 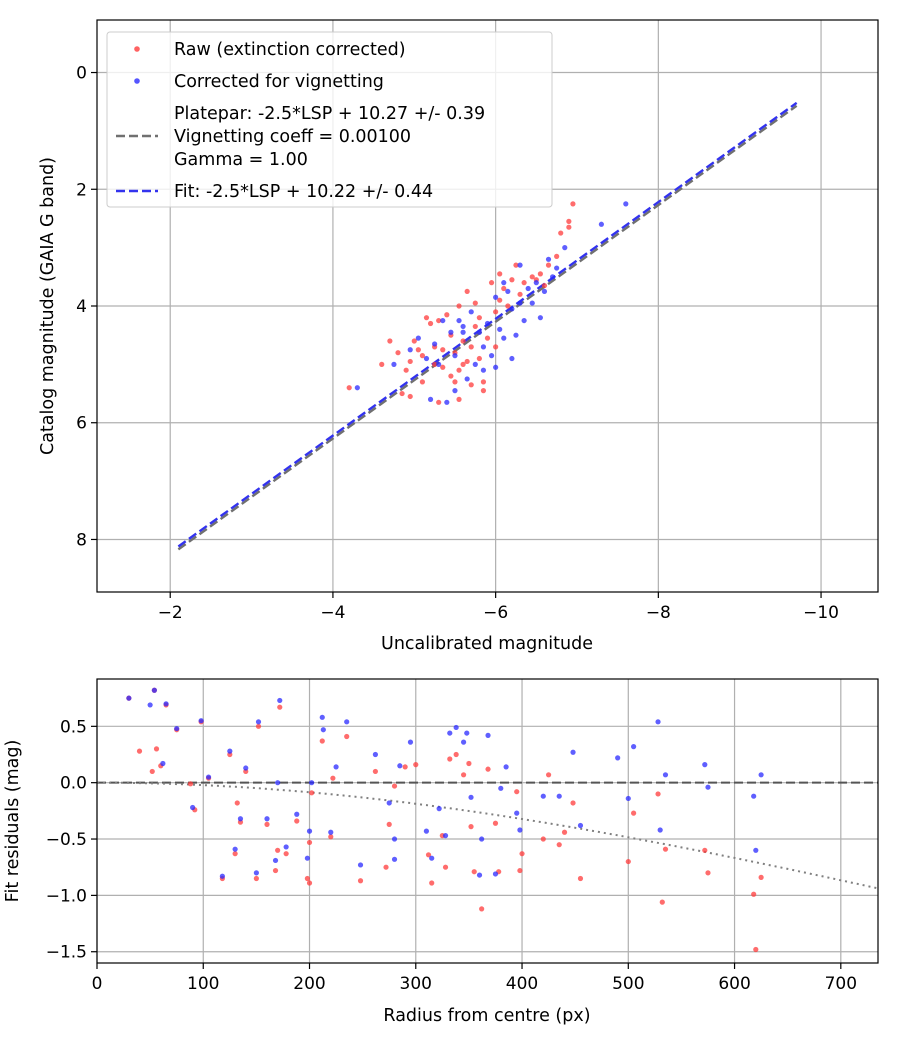 I want to click on legend-label: Corrected for vignetting, so click(x=279, y=82).